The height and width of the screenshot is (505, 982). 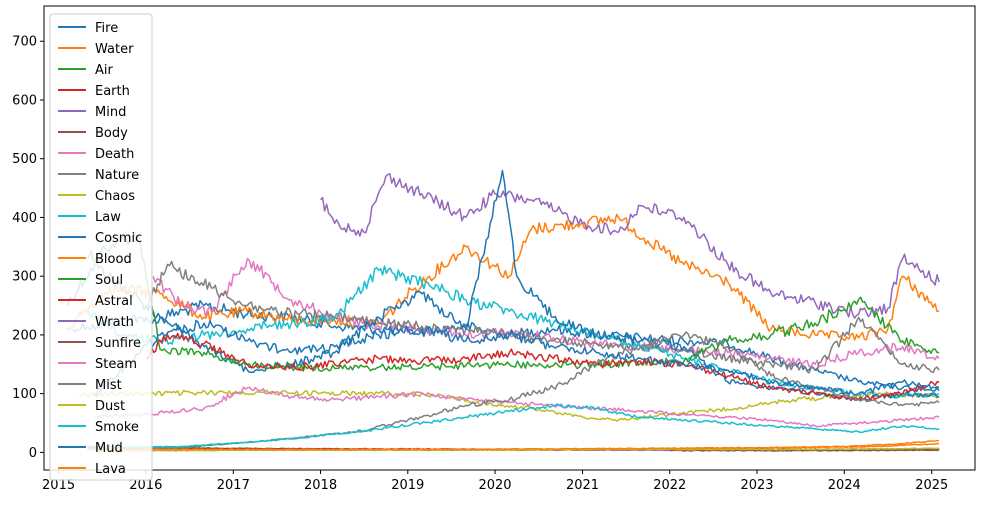 What do you see at coordinates (931, 485) in the screenshot?
I see `x-tick-label: 2025` at bounding box center [931, 485].